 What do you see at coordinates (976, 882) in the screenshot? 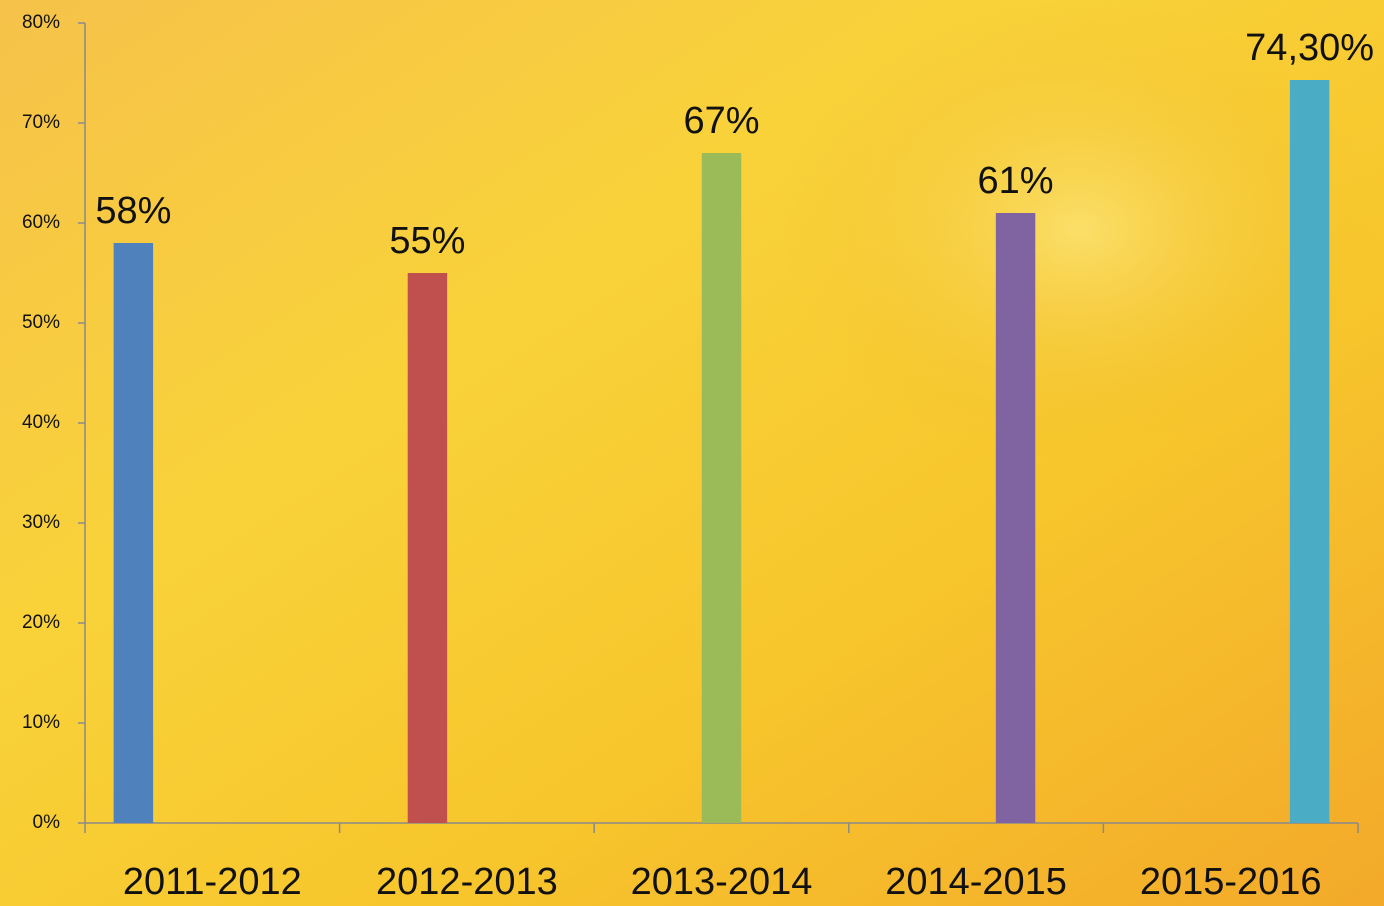
I see `x-tick-label: 2014-2015` at bounding box center [976, 882].